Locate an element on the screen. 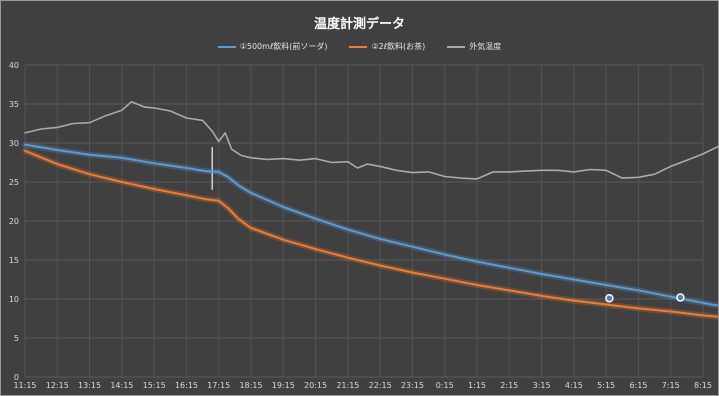 The image size is (719, 396). x-tick-label: 2:15 is located at coordinates (509, 385).